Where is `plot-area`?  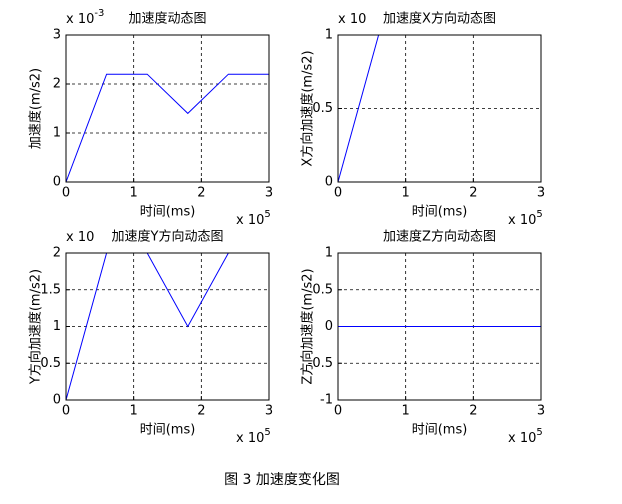 plot-area is located at coordinates (167, 108).